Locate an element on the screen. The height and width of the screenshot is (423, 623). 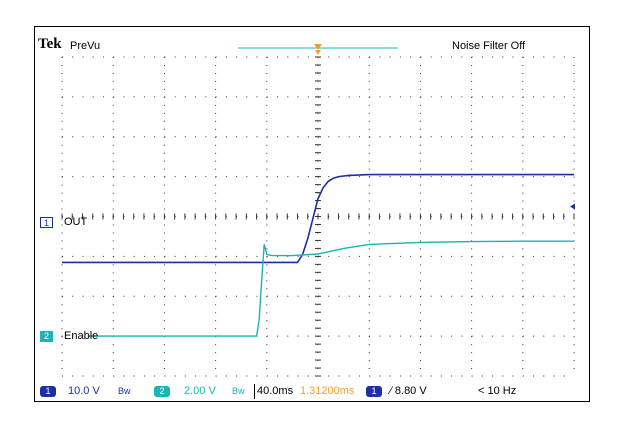
ch2-scale-badge: 2 is located at coordinates (162, 391).